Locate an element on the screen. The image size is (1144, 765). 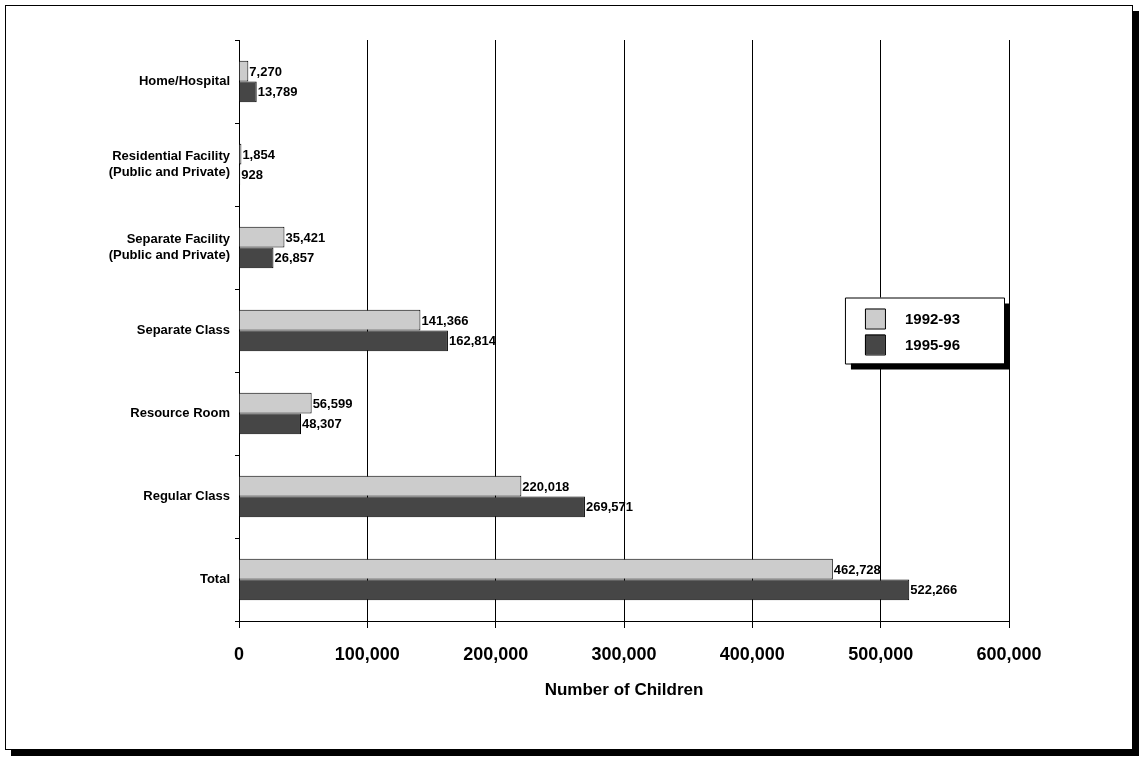
x-tick-label: 0 is located at coordinates (239, 653).